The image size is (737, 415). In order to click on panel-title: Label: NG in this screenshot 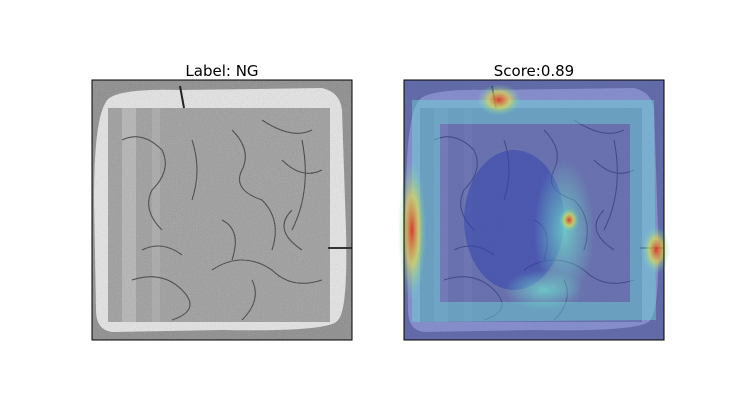, I will do `click(221, 71)`.